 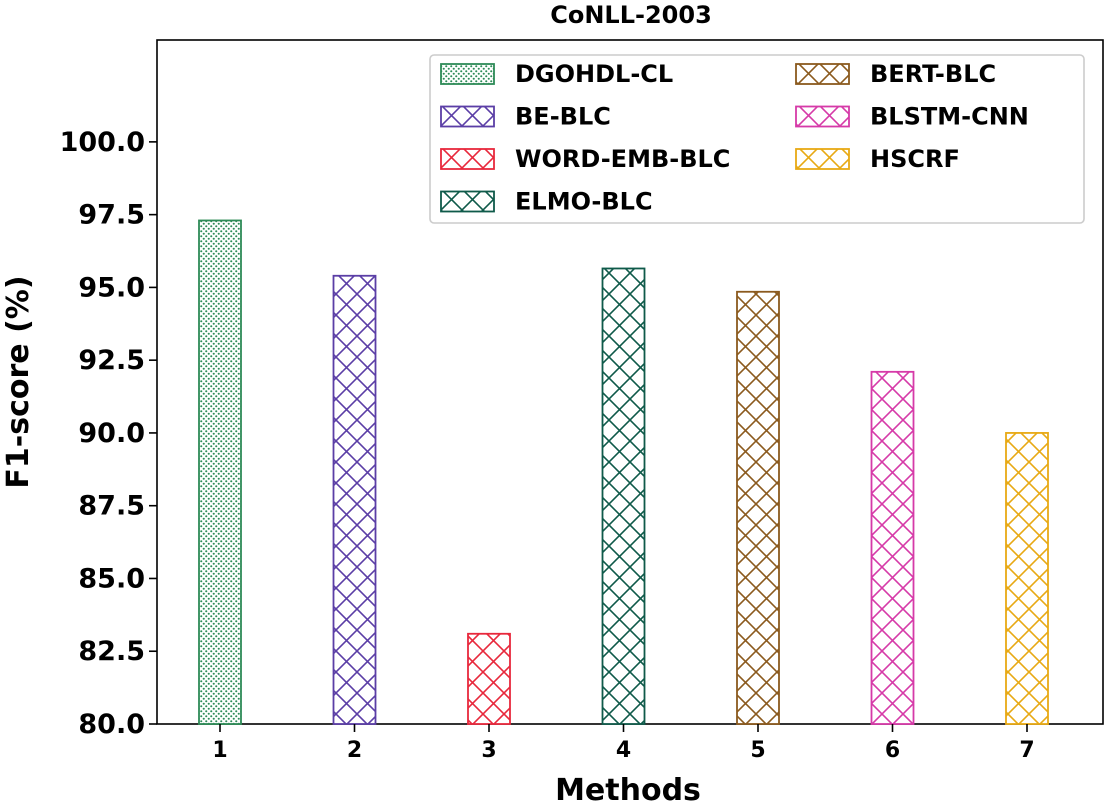 I want to click on x-axis: 1 2 3 4 5 6 7, so click(x=623, y=743).